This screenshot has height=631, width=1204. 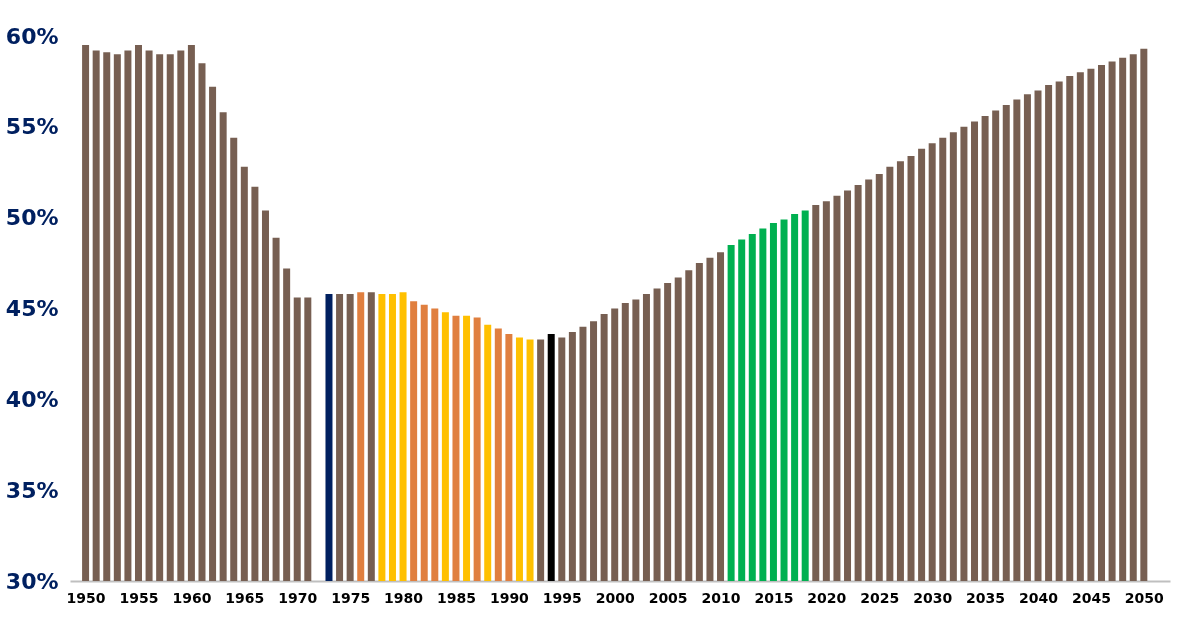 I want to click on y-tick-label: 40%, so click(x=32, y=399).